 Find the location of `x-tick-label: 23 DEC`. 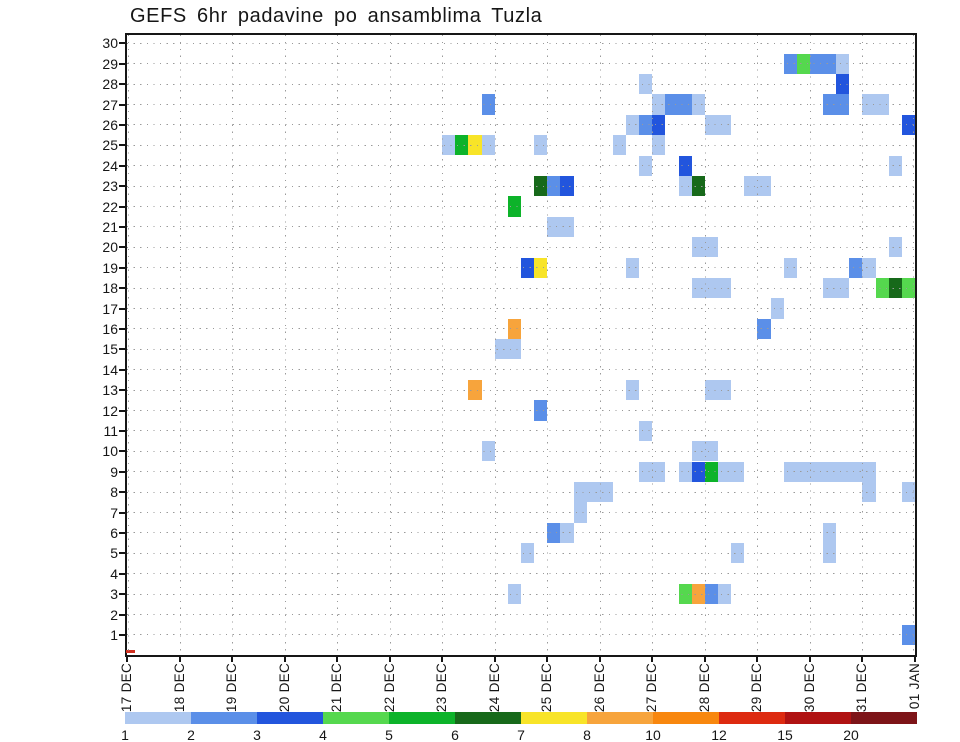

x-tick-label: 23 DEC is located at coordinates (442, 688).